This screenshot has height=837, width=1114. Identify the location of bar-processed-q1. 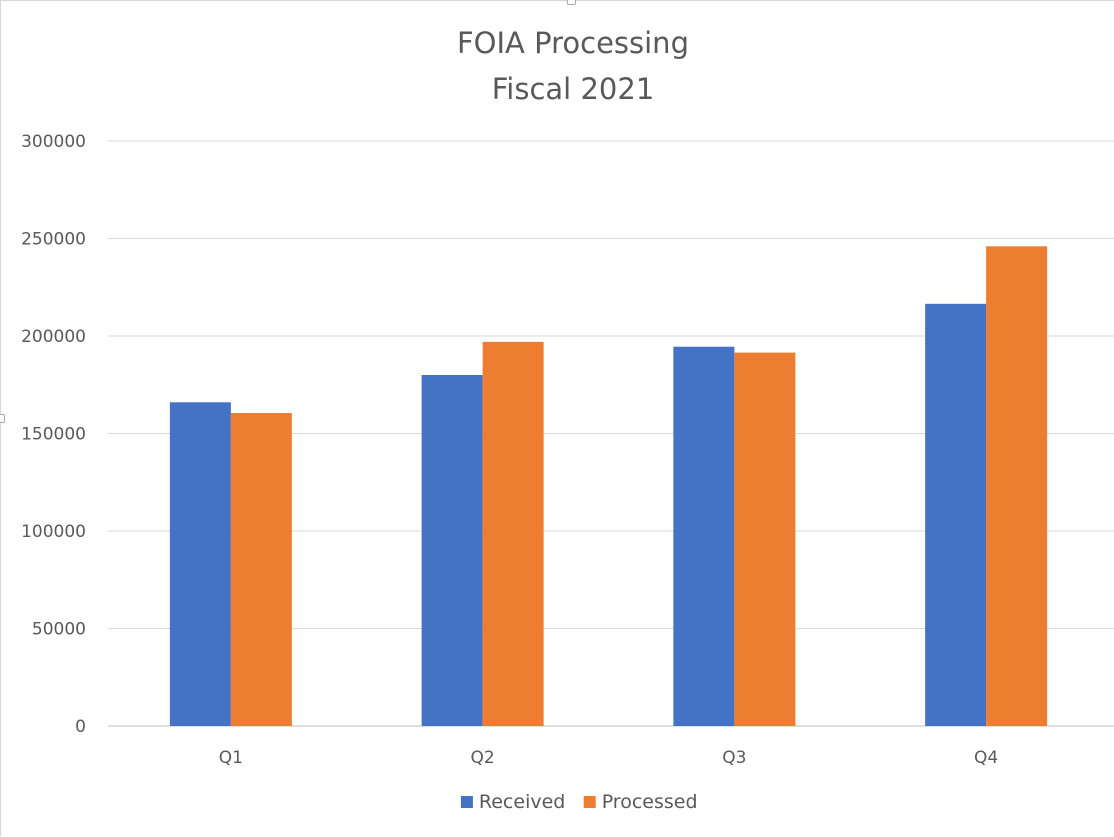
(261, 569).